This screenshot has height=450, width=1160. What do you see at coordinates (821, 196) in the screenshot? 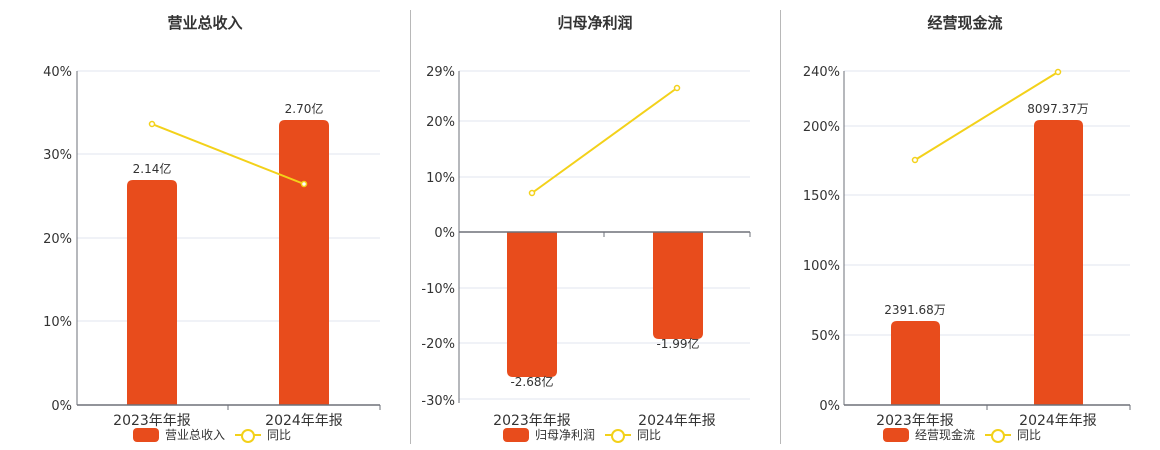
I see `svg-text: 150%` at bounding box center [821, 196].